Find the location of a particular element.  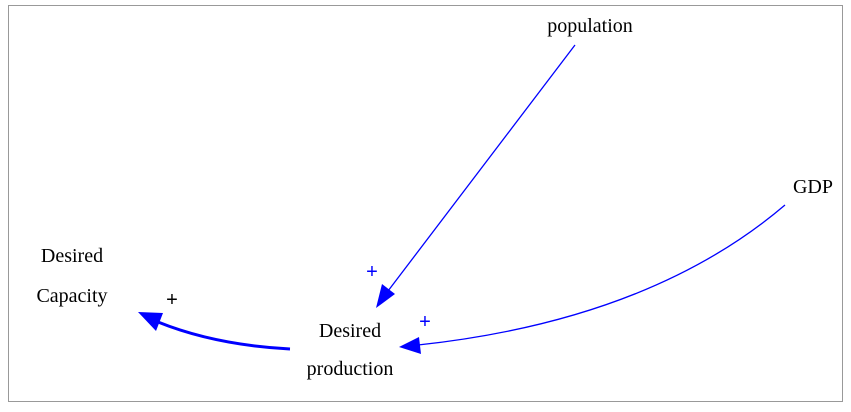

node-label: population is located at coordinates (590, 26).